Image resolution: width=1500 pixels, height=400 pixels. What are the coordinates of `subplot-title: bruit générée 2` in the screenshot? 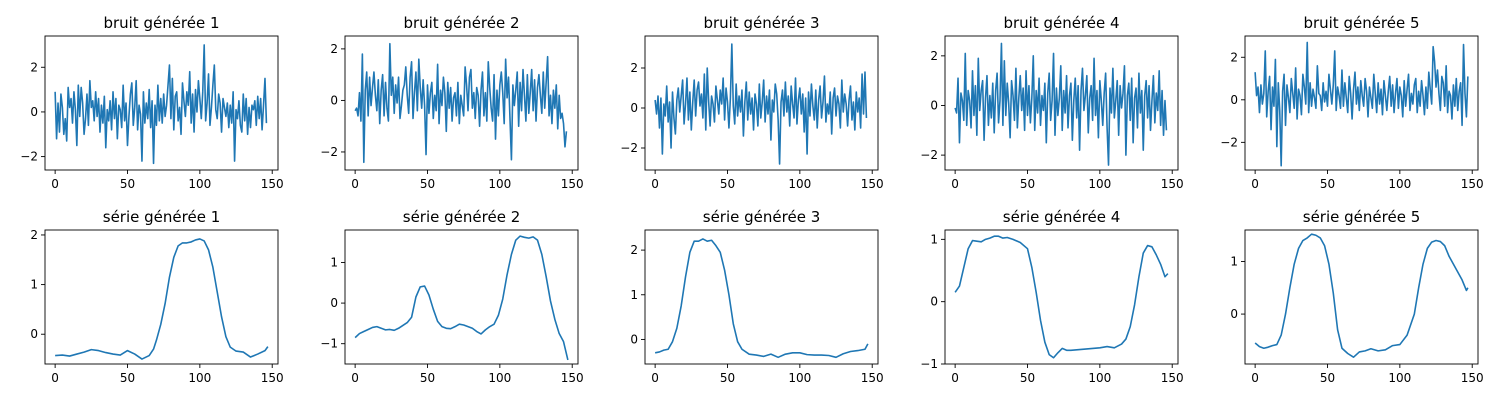 It's located at (461, 23).